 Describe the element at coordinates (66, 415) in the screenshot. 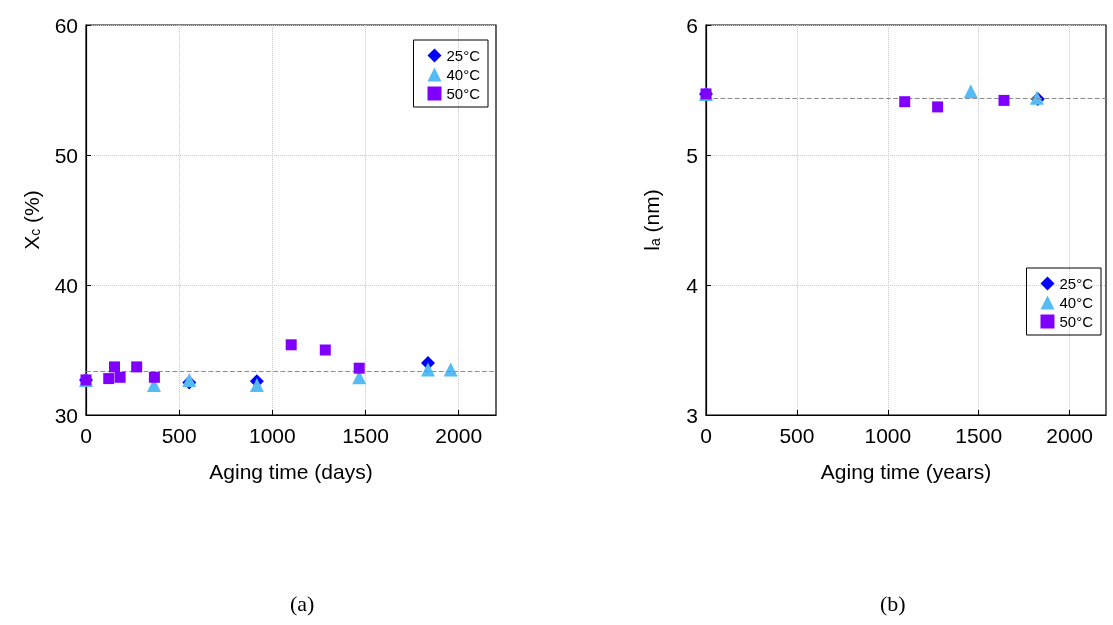

I see `y-tick-label: 30` at that location.